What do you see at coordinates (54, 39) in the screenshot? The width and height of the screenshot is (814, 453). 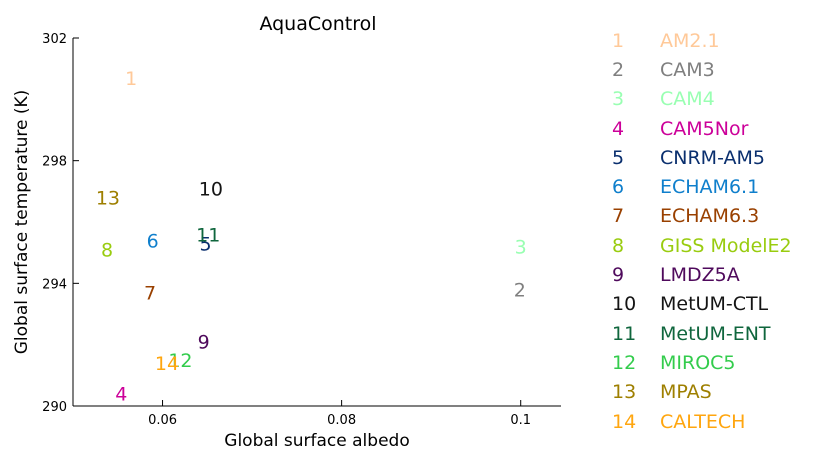 I see `y-tick-label: 302` at bounding box center [54, 39].